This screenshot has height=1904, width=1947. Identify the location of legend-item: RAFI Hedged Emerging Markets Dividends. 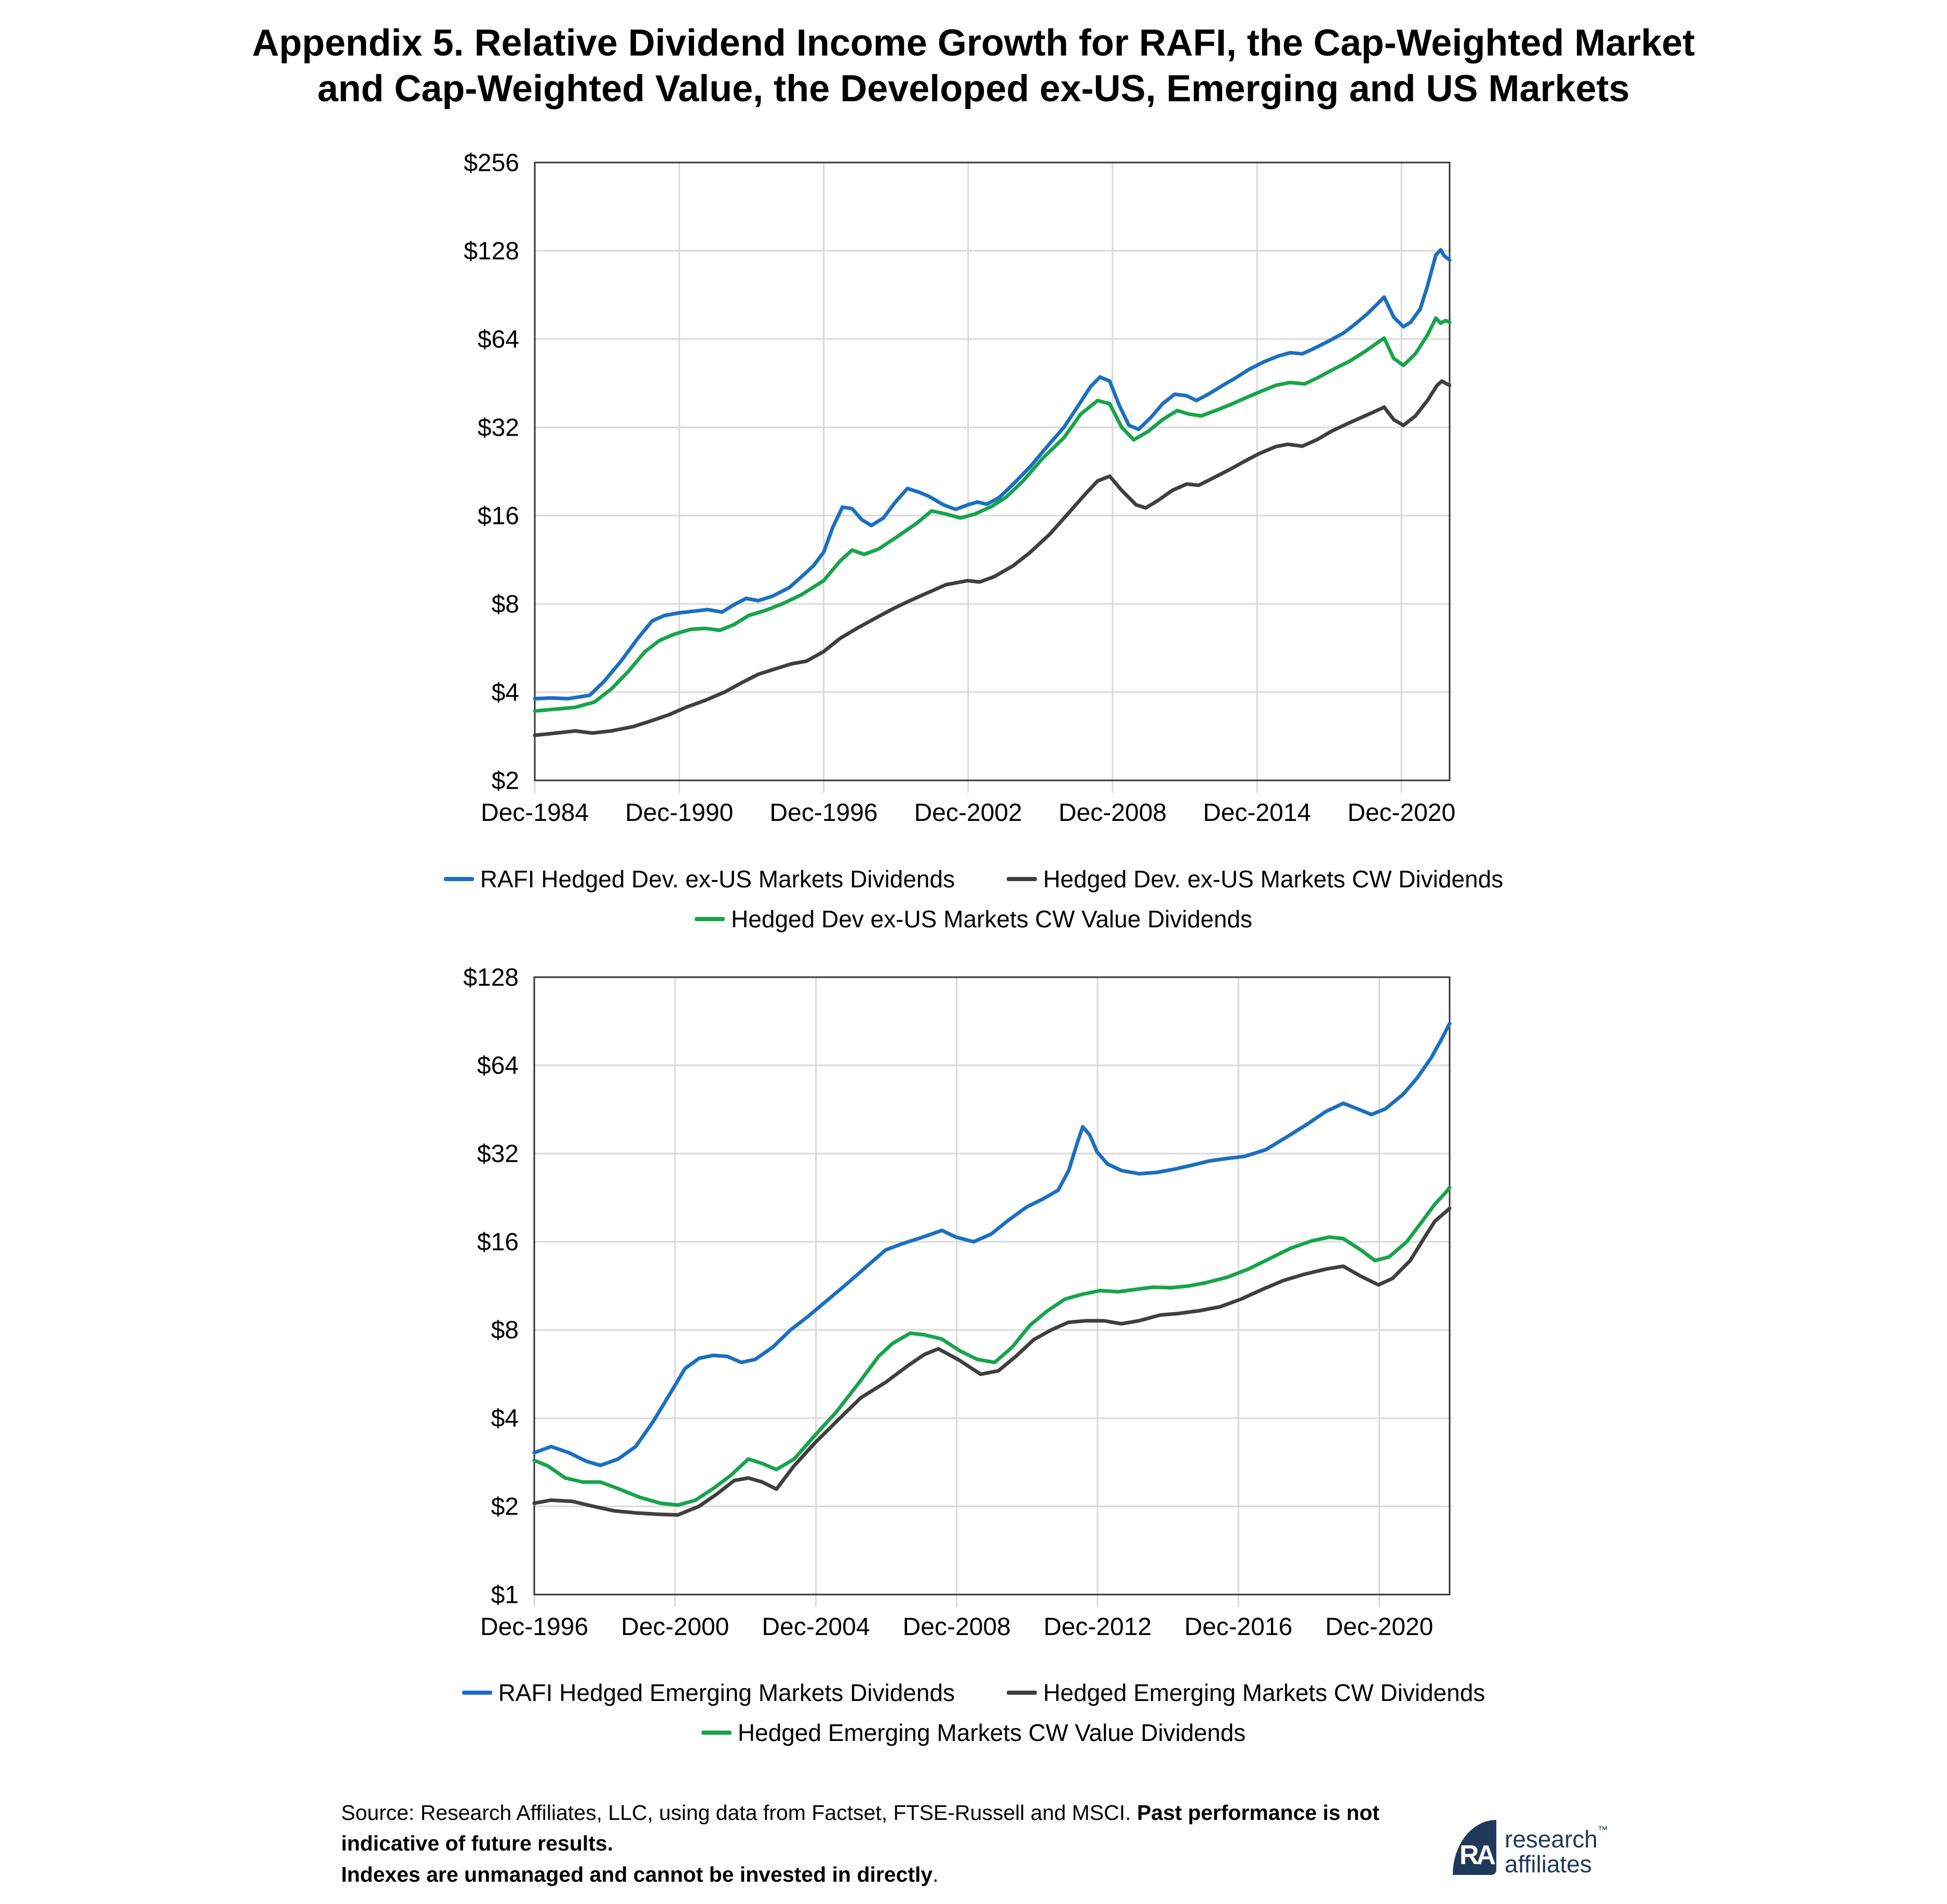
(708, 1693).